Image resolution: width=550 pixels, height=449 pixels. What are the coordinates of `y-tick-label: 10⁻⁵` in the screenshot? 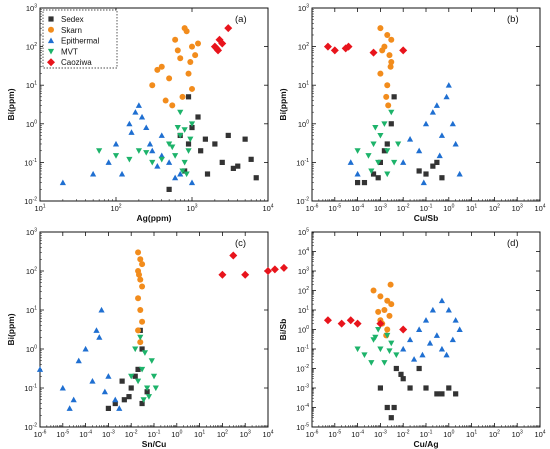 It's located at (302, 428).